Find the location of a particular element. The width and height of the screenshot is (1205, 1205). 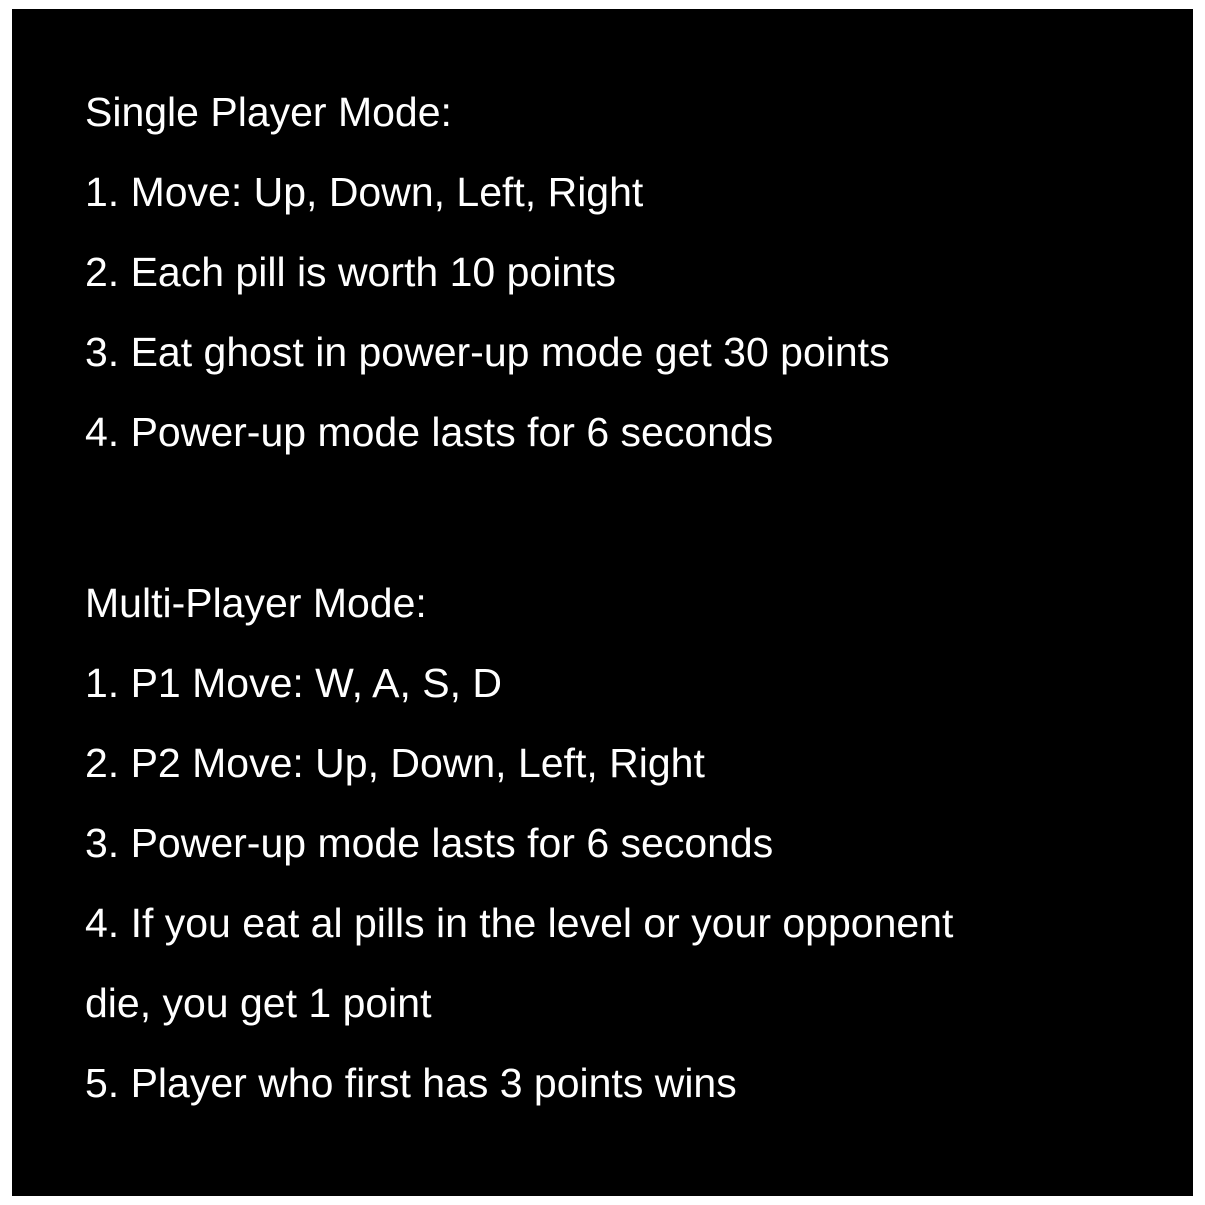

section-spacer is located at coordinates (632, 517).